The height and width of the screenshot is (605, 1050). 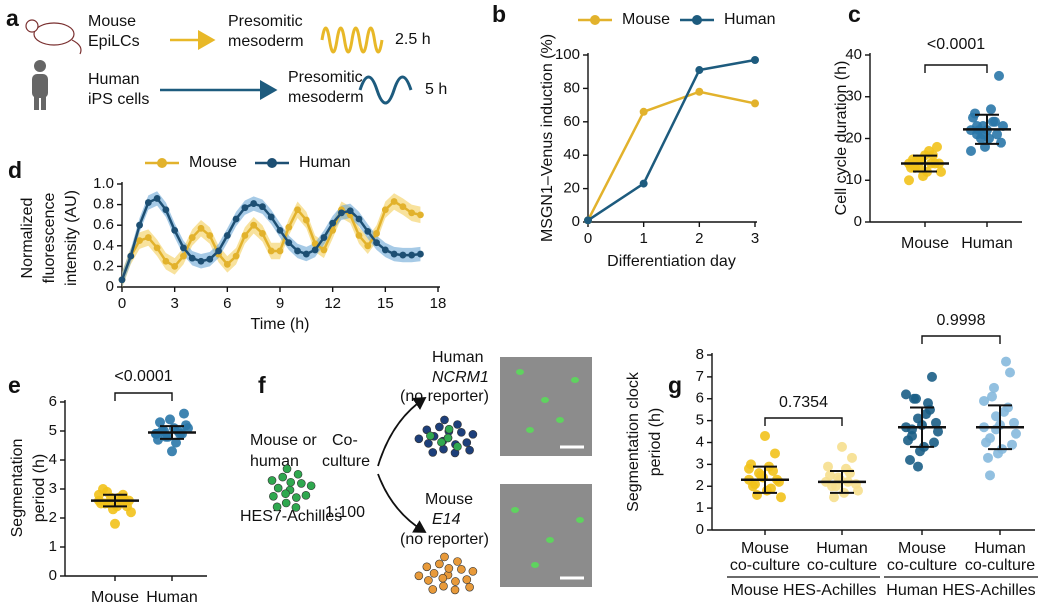 I want to click on label: 2.5 h, so click(x=413, y=39).